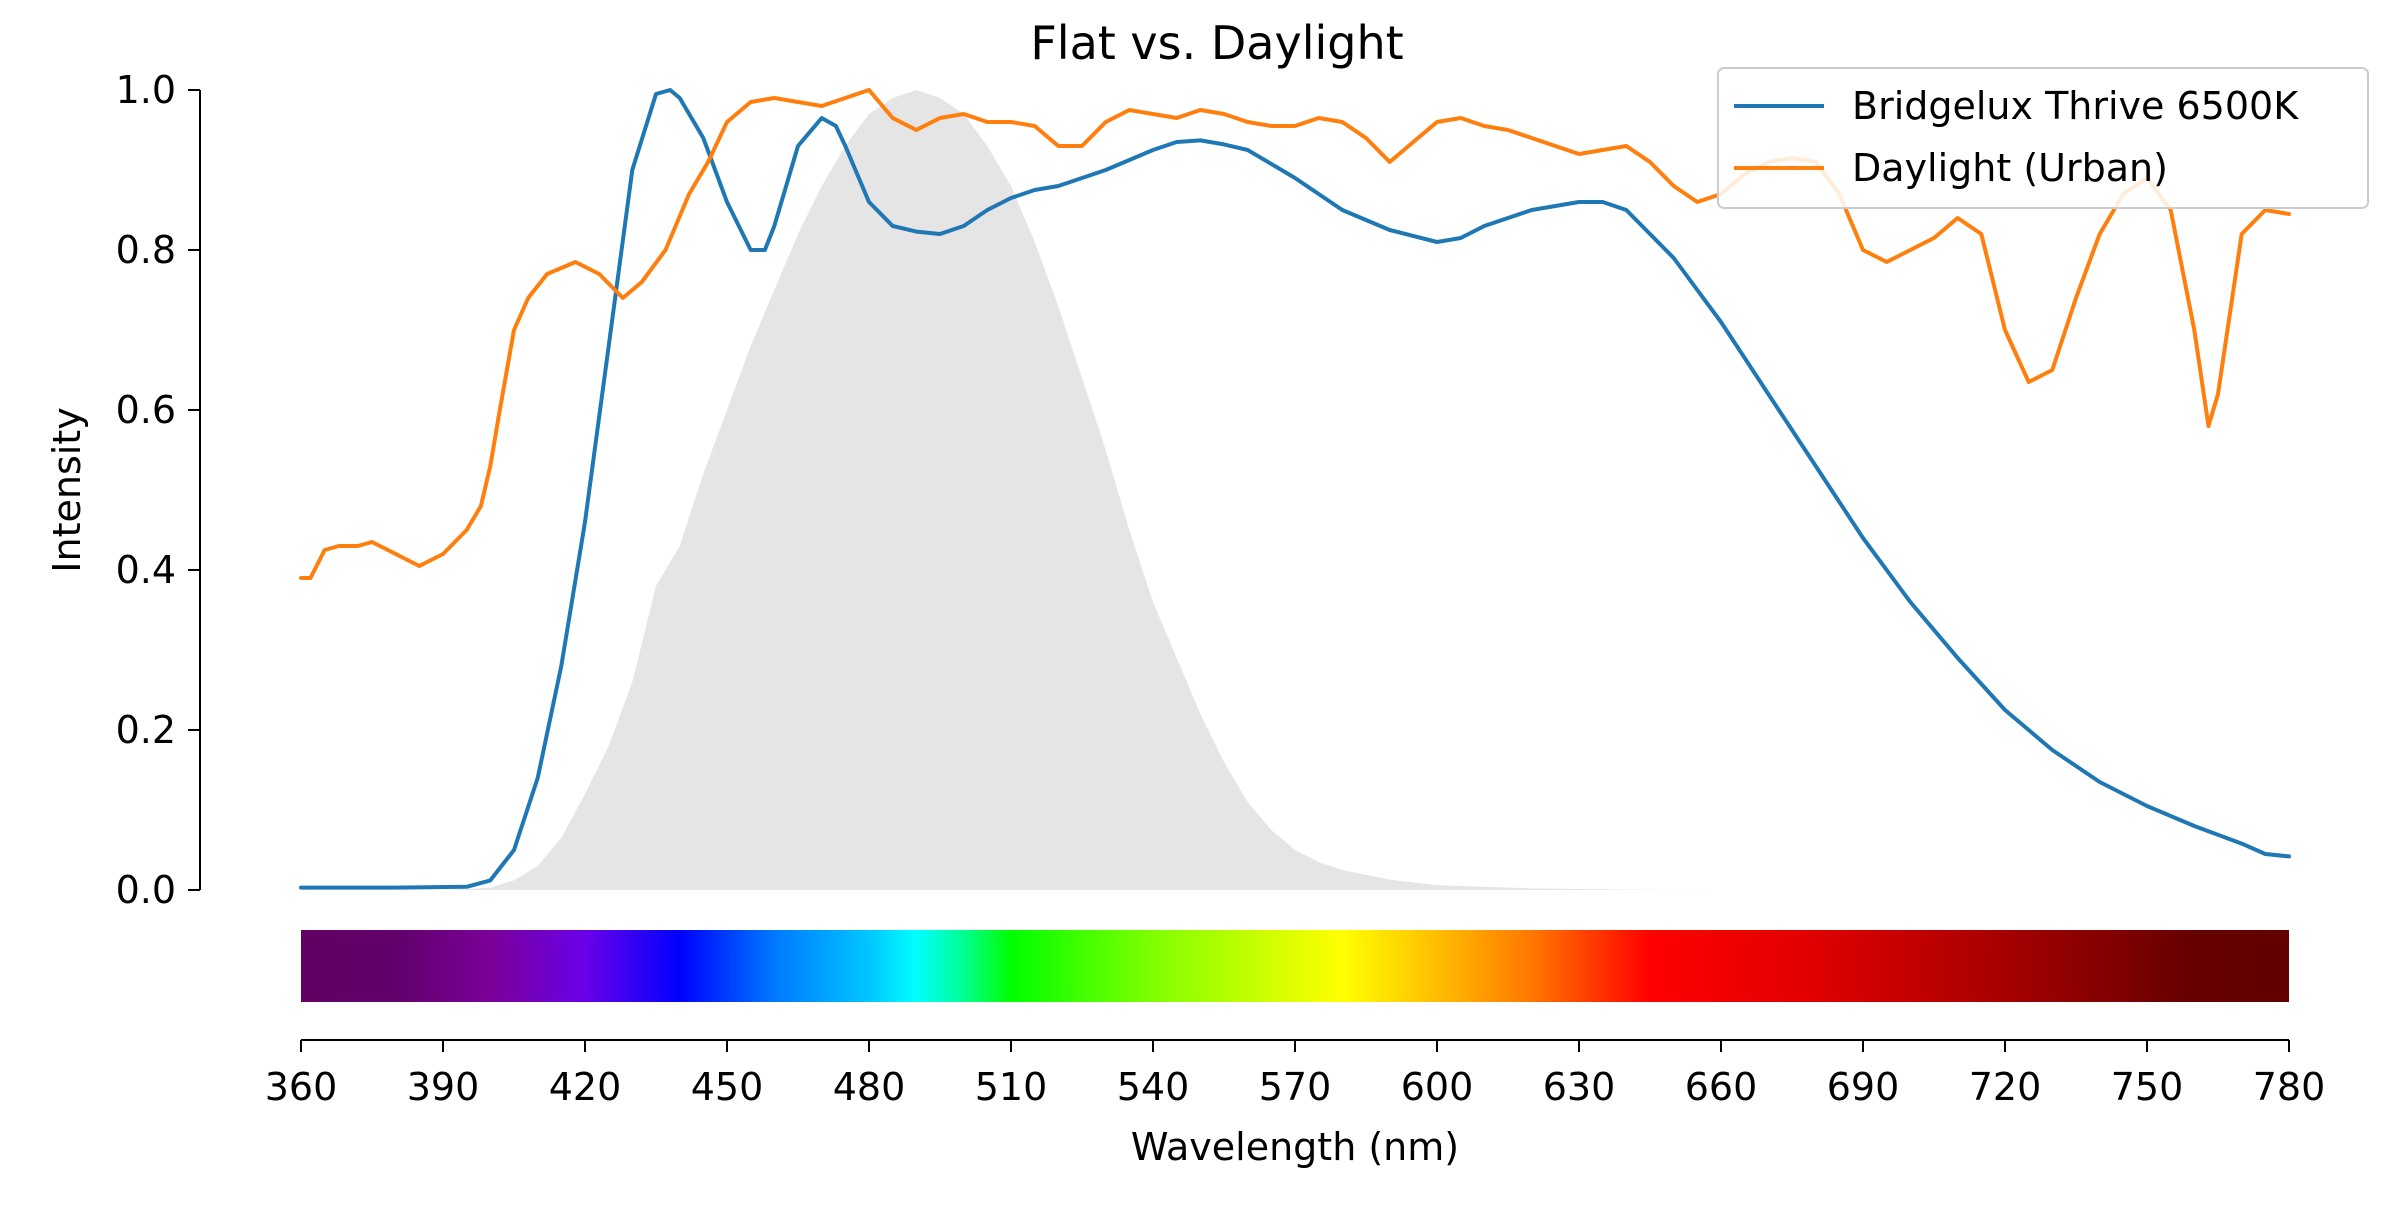 The width and height of the screenshot is (2400, 1205). Describe the element at coordinates (1579, 1087) in the screenshot. I see `x-tick-label: 630` at that location.